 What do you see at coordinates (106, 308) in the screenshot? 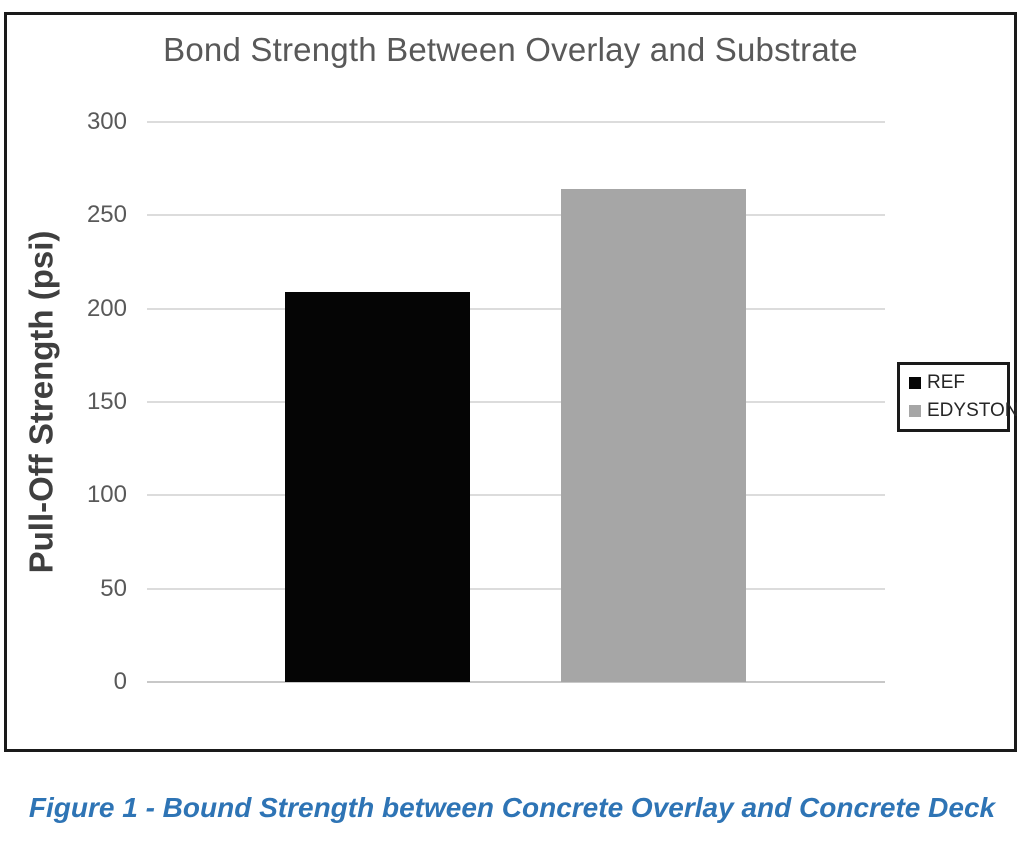
I see `y-axis-tick-label: 200` at bounding box center [106, 308].